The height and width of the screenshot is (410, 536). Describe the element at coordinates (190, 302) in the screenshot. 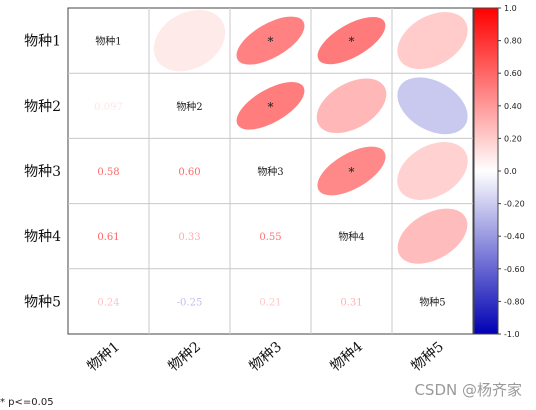

I see `correlation-value: -0.25` at that location.